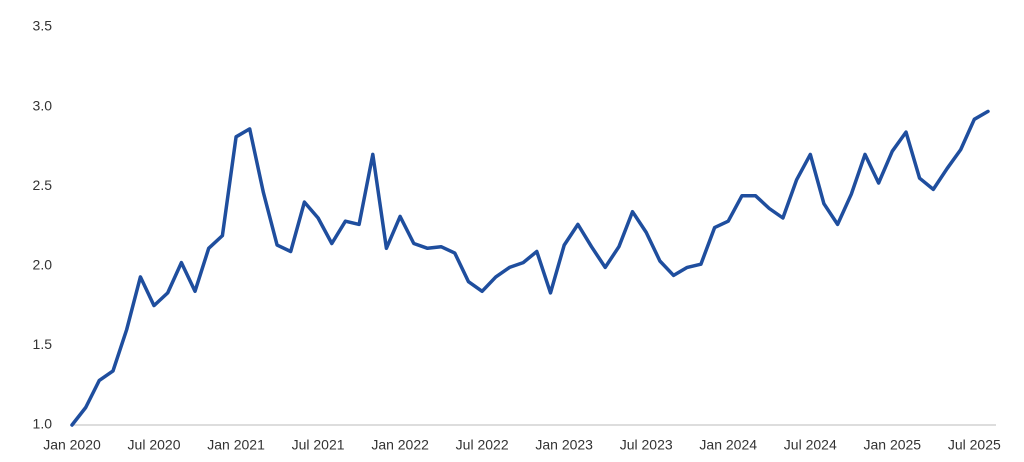  I want to click on x-tick-label: Jul 2021, so click(318, 445).